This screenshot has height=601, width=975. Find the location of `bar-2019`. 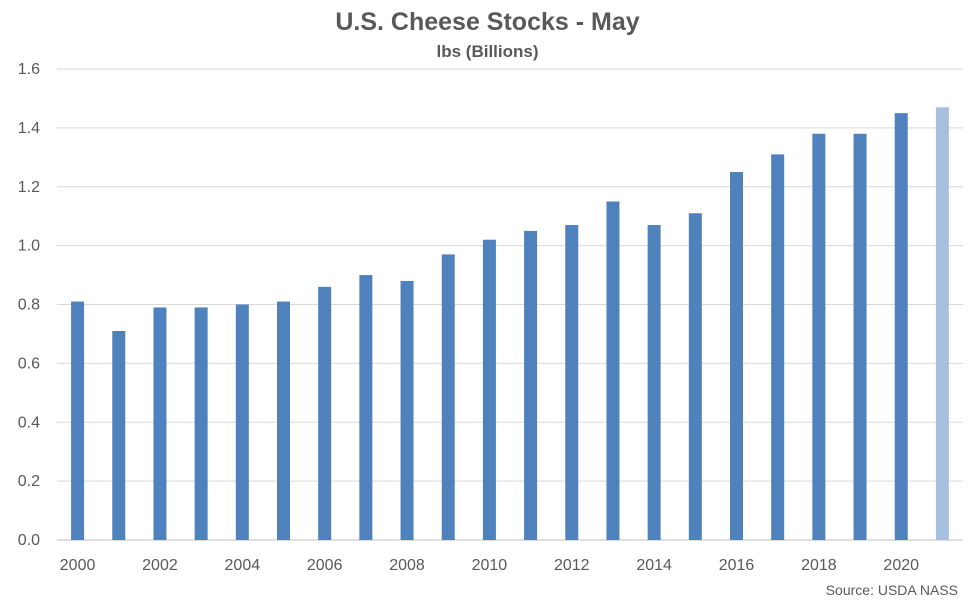

bar-2019 is located at coordinates (860, 336).